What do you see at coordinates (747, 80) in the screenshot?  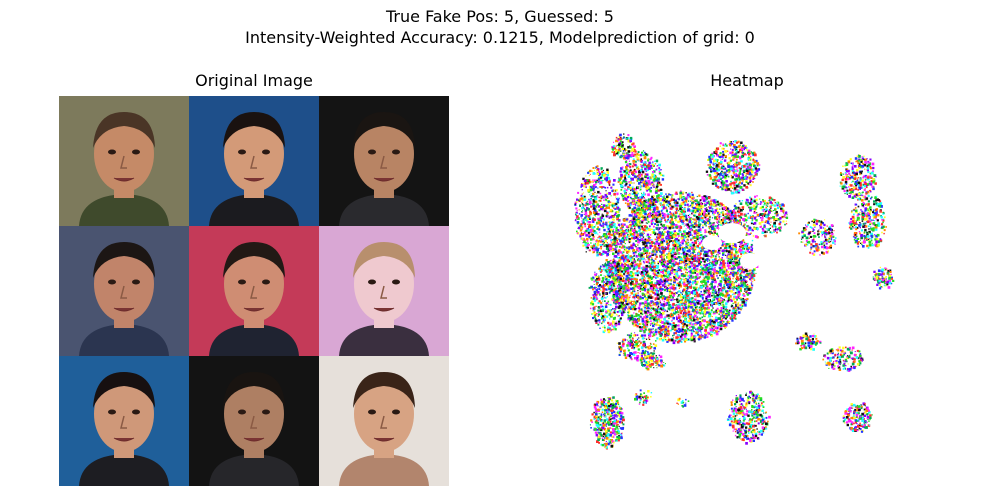 I see `heatmap-title: Heatmap` at bounding box center [747, 80].